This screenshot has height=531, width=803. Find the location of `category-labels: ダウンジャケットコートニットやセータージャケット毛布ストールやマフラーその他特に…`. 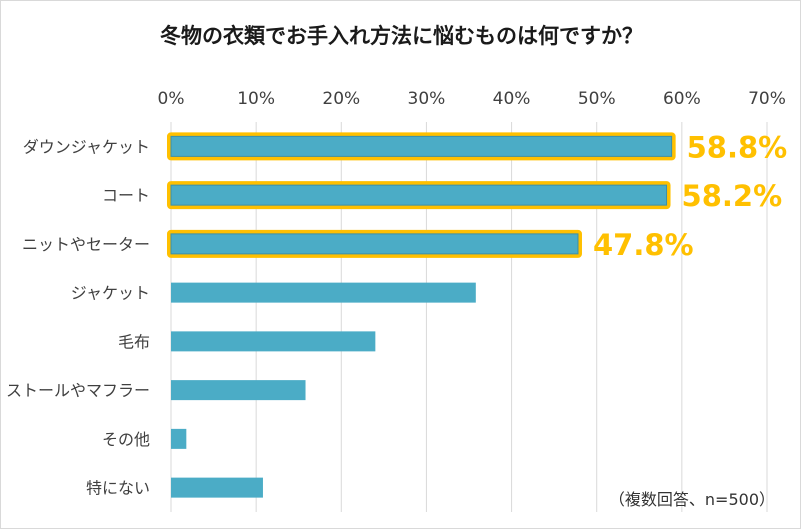

category-labels: ダウンジャケットコートニットやセータージャケット毛布ストールやマフラーその他特に… is located at coordinates (78, 317).